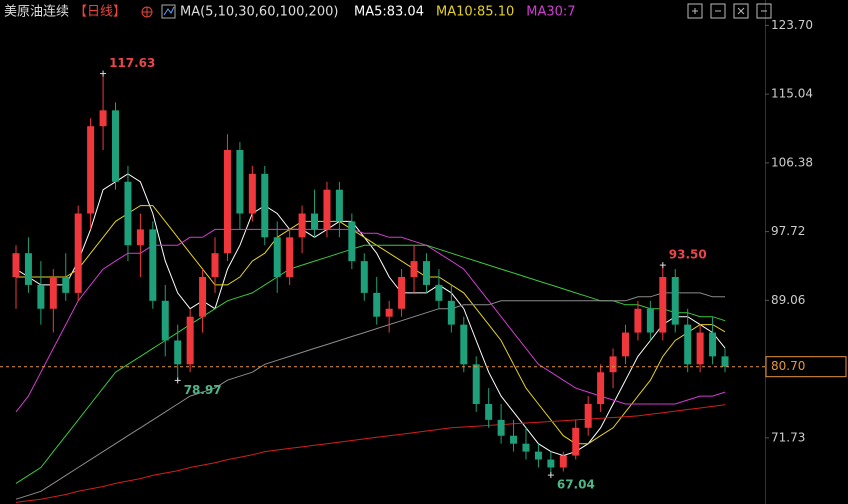 This screenshot has width=848, height=504. Describe the element at coordinates (788, 366) in the screenshot. I see `last-price-label: 80.70` at that location.